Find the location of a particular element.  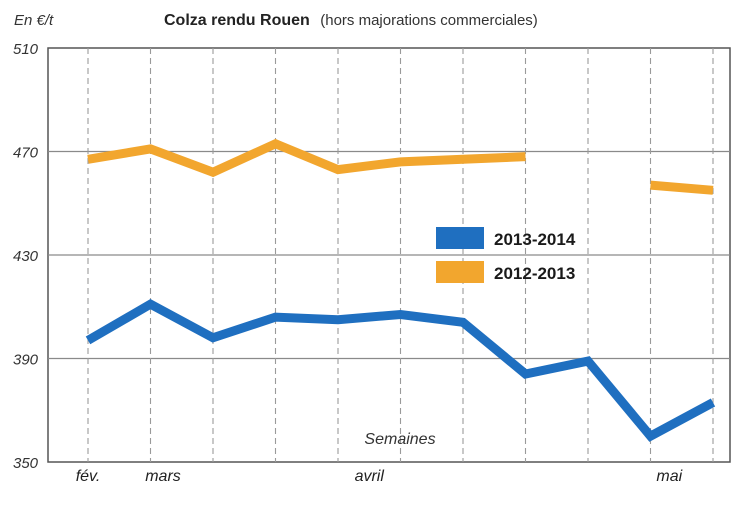

x-month-label: mars is located at coordinates (163, 476).